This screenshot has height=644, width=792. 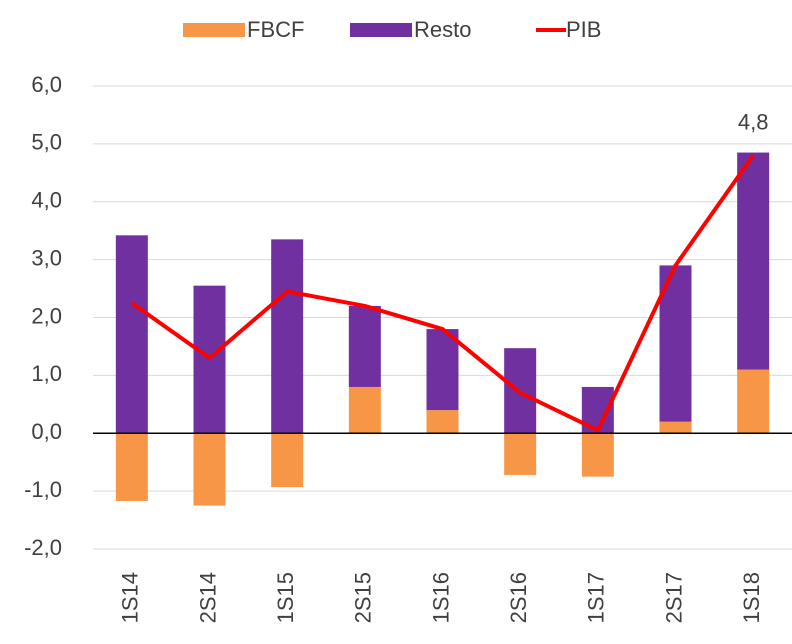 I want to click on x-tick-label: 2S16, so click(x=518, y=597).